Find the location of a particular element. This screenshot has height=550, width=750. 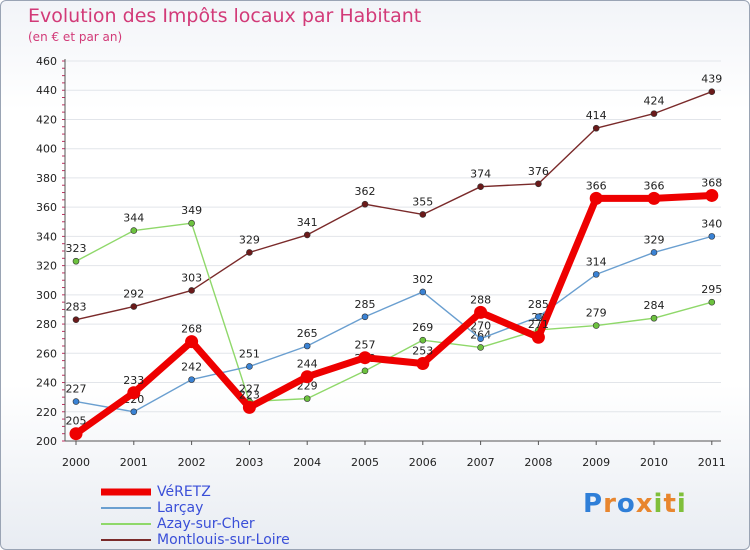

legend-swatch-montlouis-sur-loire is located at coordinates (126, 540).